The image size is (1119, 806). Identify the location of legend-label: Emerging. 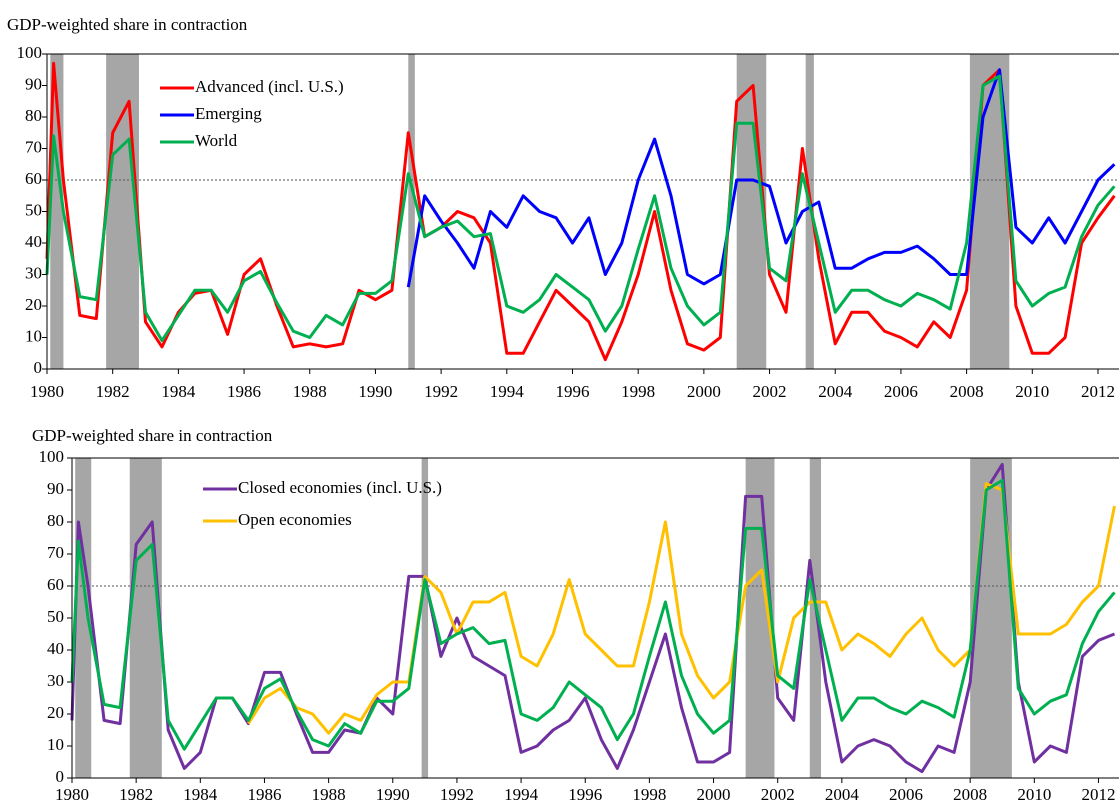
(228, 113).